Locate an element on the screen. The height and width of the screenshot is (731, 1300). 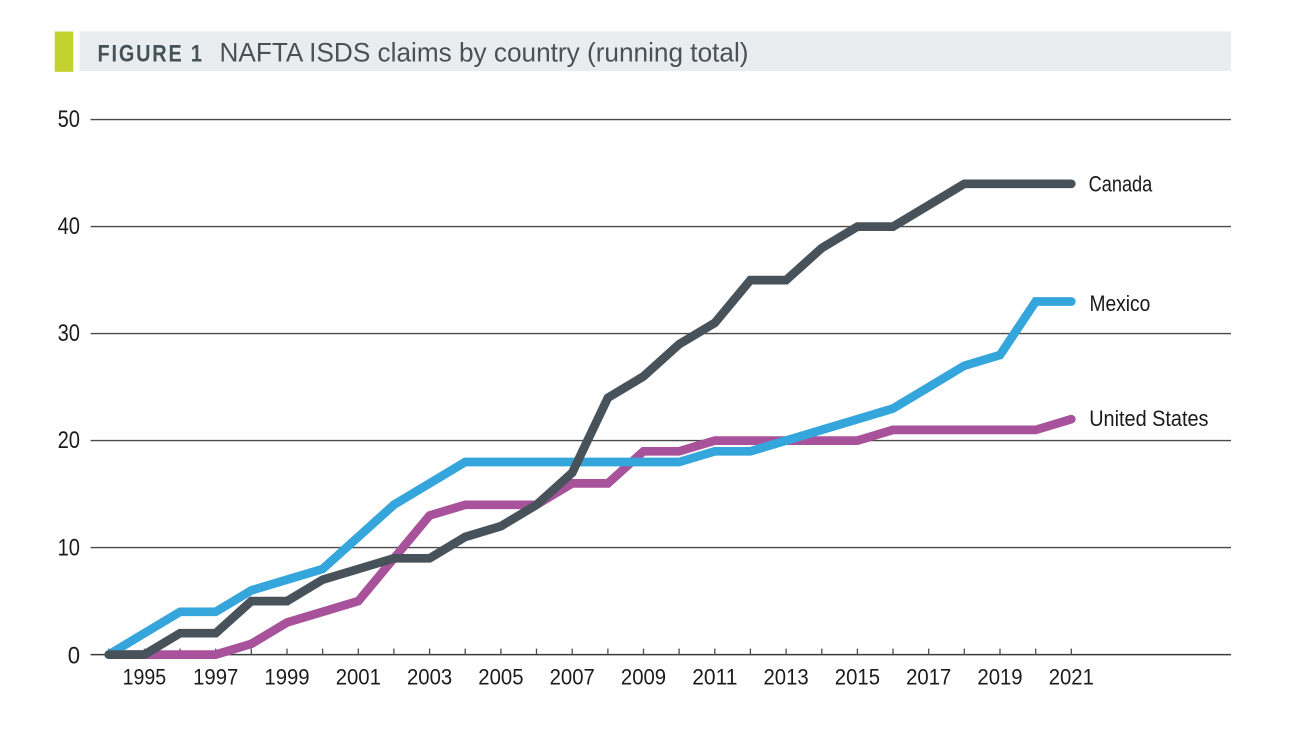
svg-text: 1997 is located at coordinates (215, 676).